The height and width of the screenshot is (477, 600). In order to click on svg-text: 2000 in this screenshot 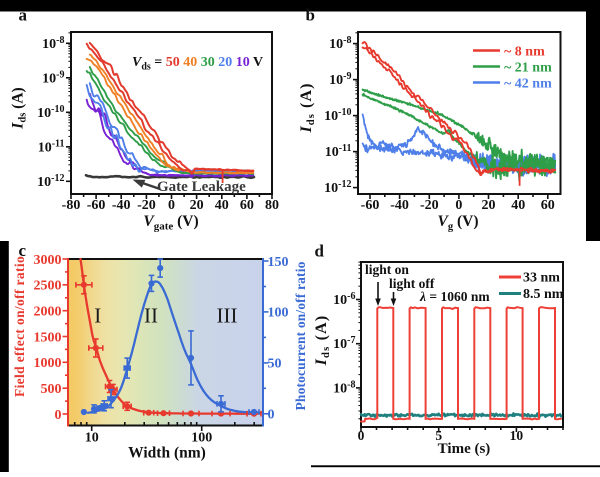, I will do `click(48, 312)`.